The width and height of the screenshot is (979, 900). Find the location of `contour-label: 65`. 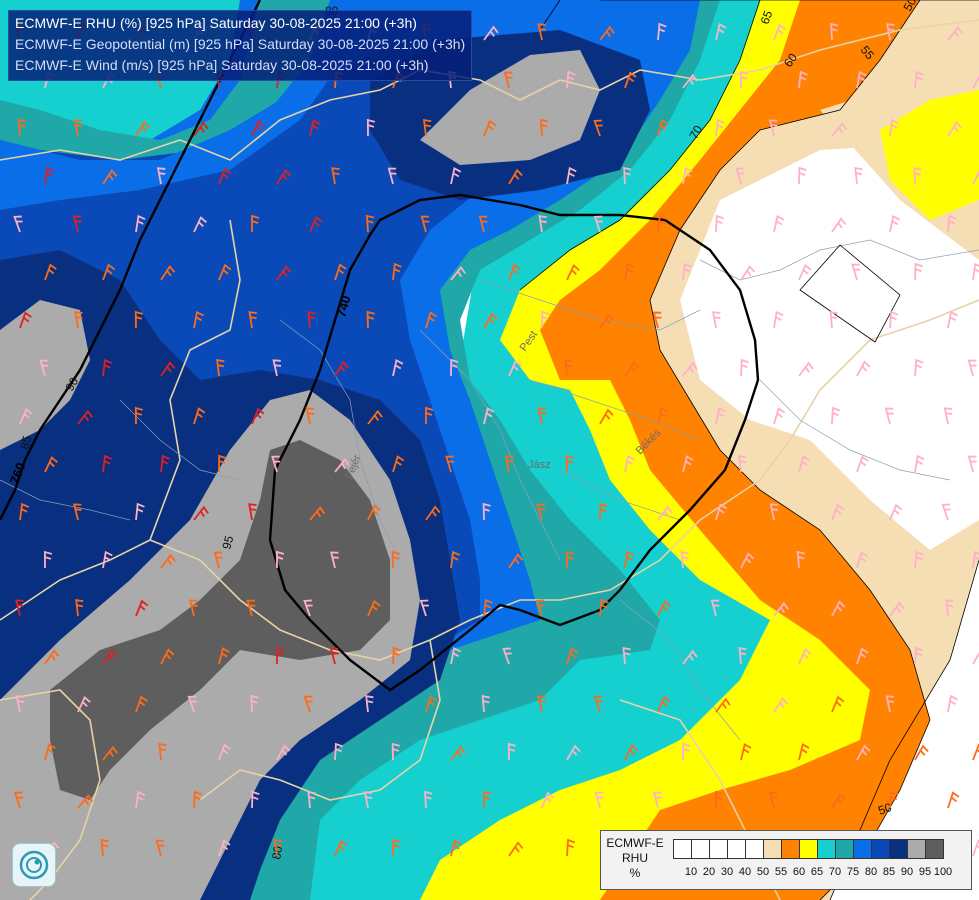

contour-label: 65 is located at coordinates (767, 17).